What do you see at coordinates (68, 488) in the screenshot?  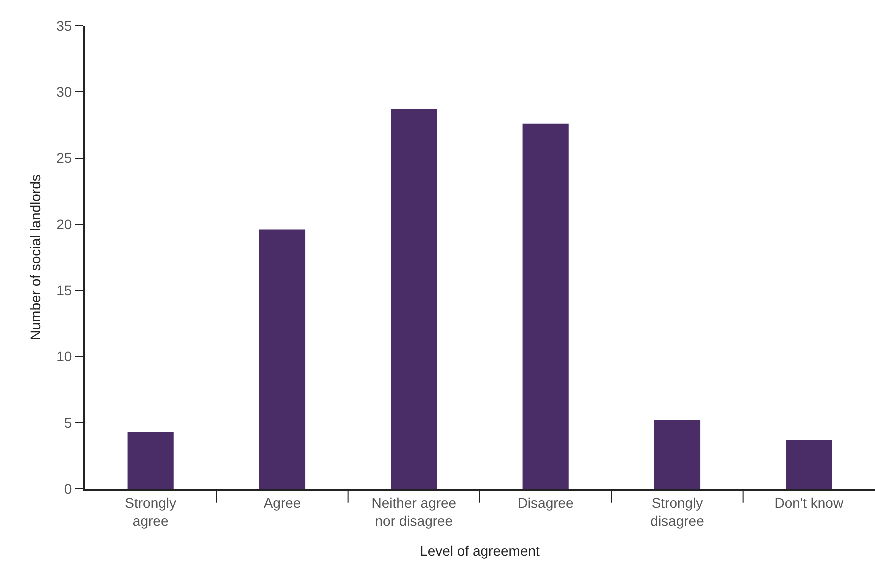 I see `y-tick-label: 0` at bounding box center [68, 488].